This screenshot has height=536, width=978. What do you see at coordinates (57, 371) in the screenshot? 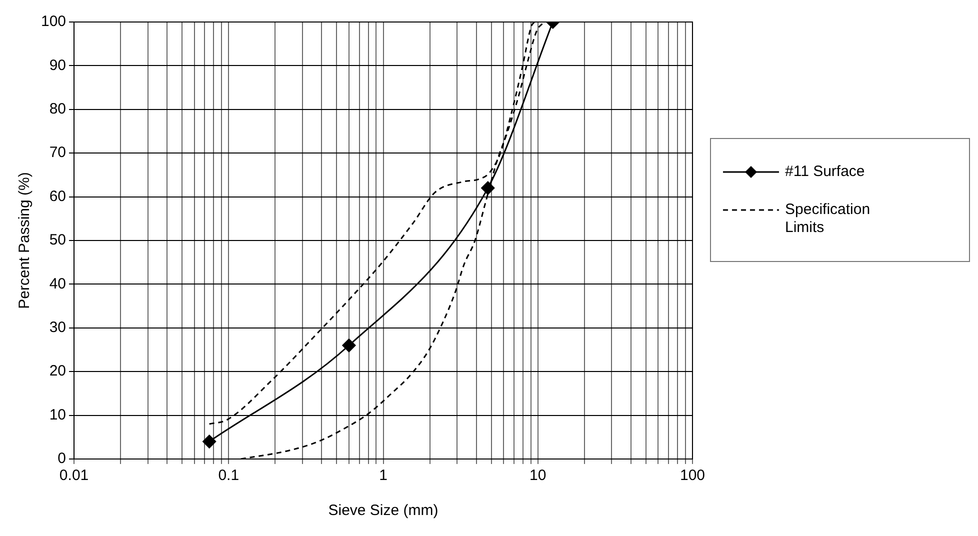
I see `y-tick-label: 20` at bounding box center [57, 371].